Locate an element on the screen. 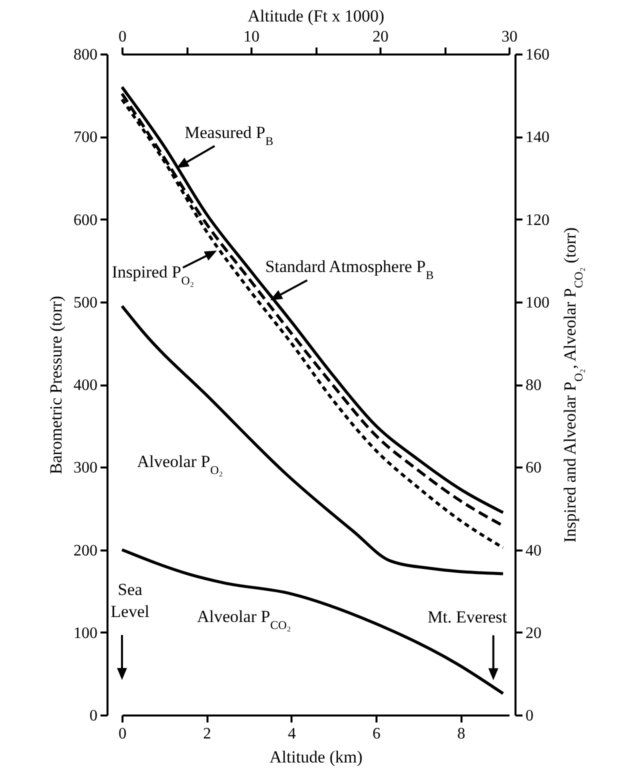  y2-tick-label: 20 is located at coordinates (534, 633).